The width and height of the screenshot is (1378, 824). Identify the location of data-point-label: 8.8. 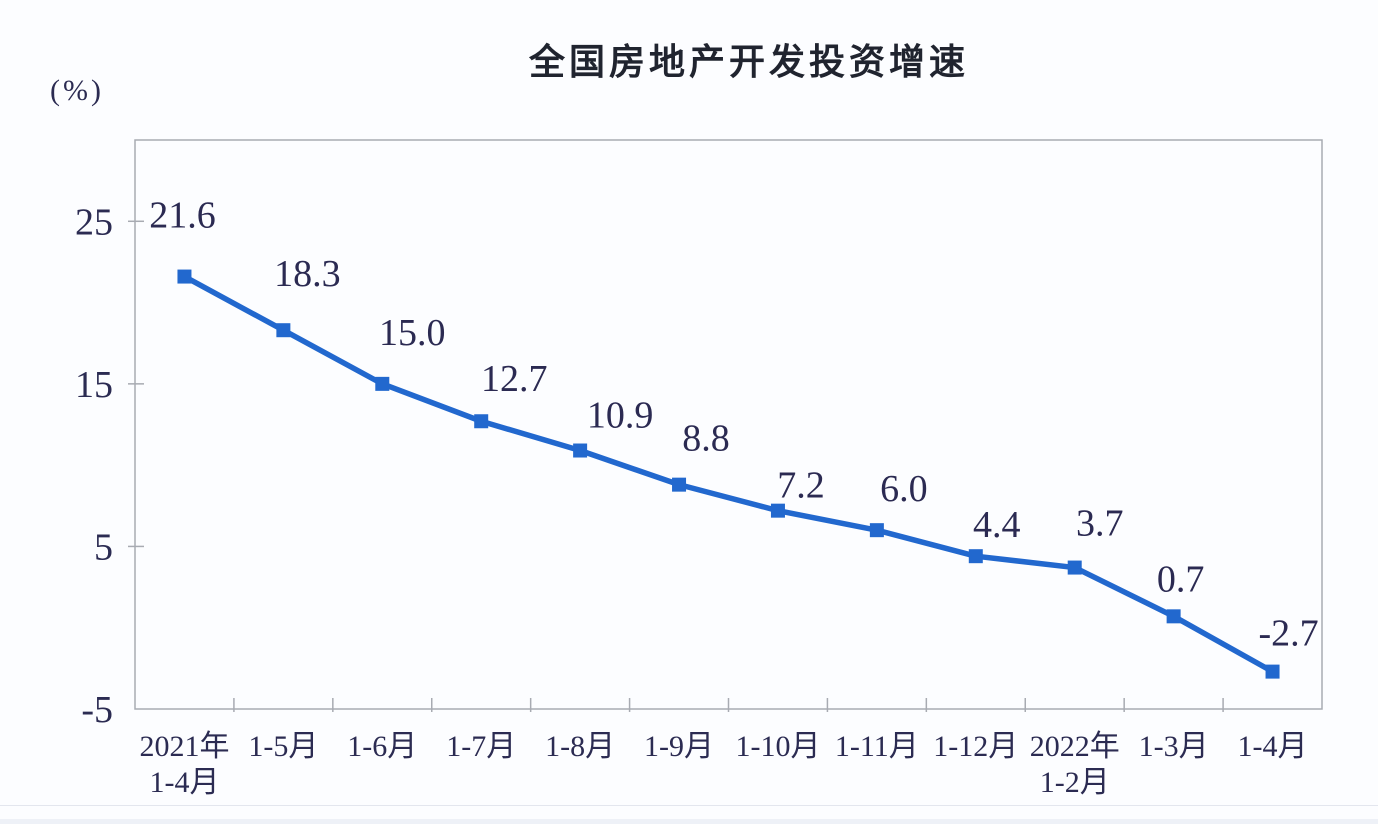
(706, 439).